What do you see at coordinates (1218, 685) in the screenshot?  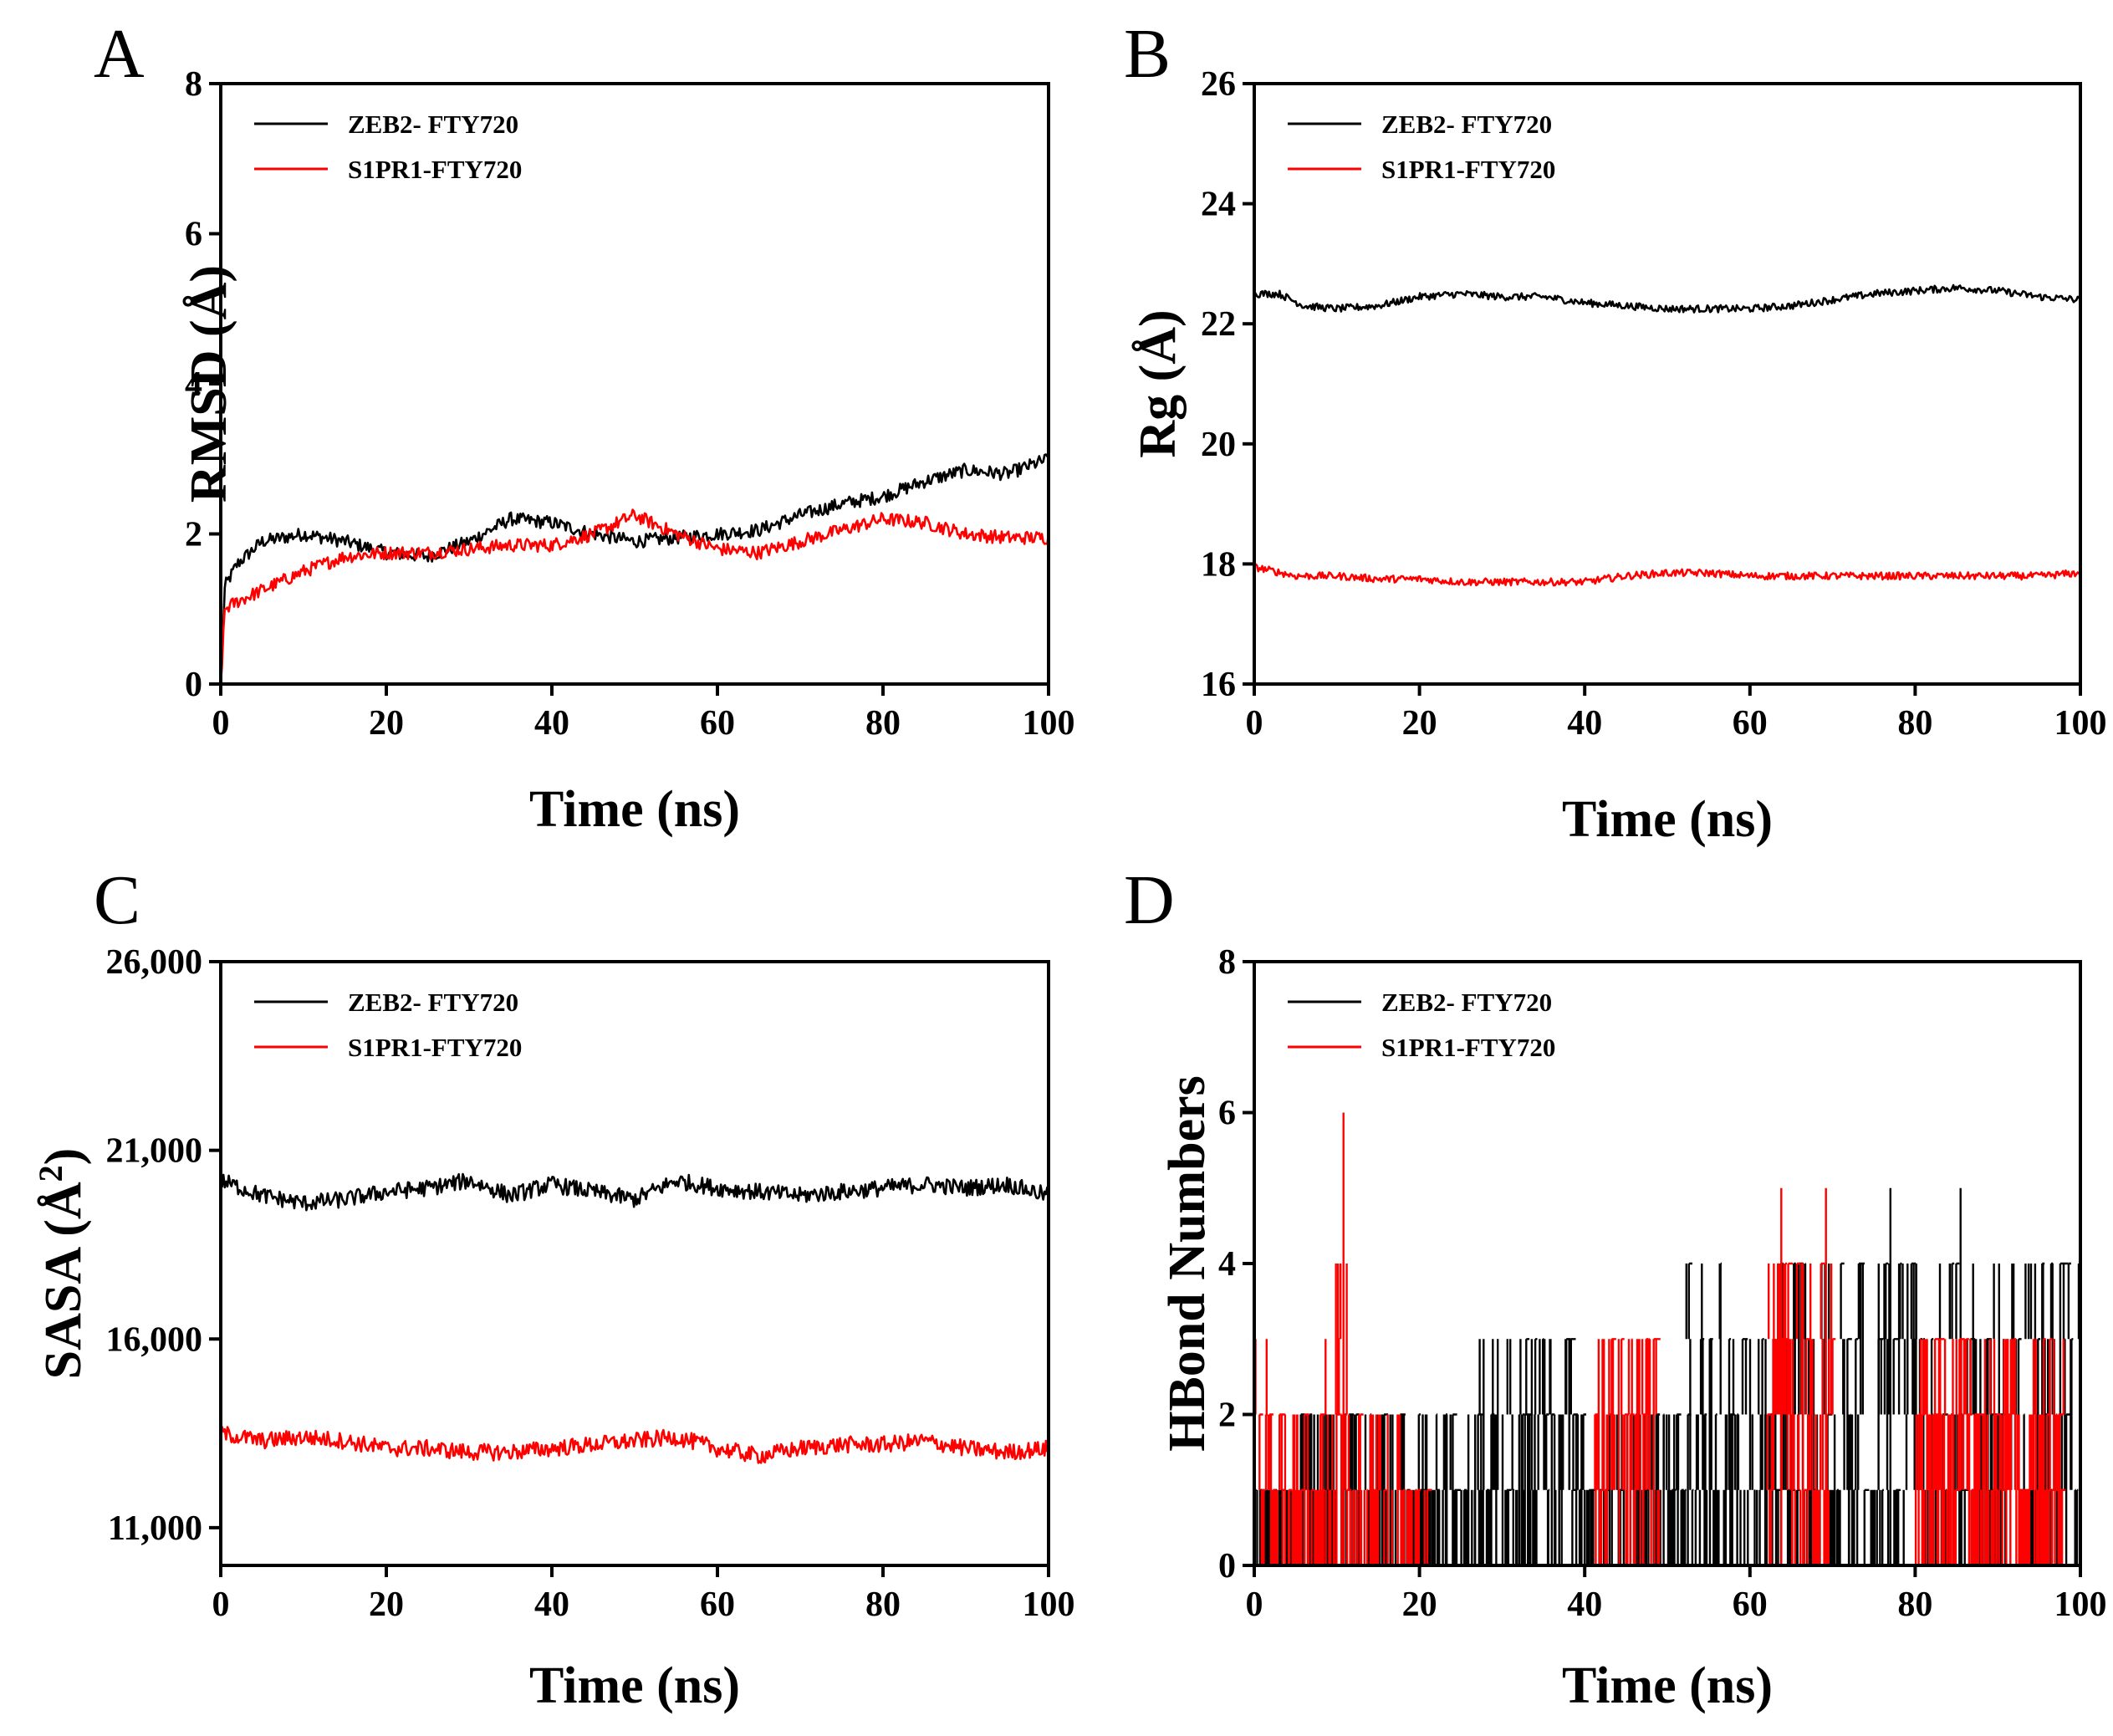 I see `y-tick-label: 16` at bounding box center [1218, 685].